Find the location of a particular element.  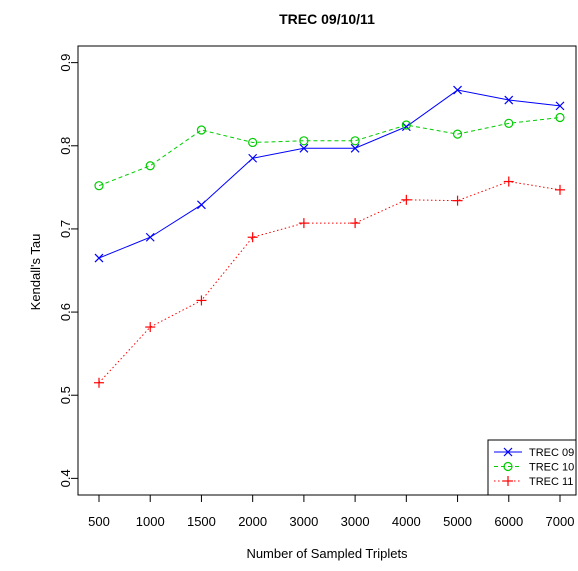

x-axis: 500 1000 1500 2000 3000 3000 4000 5000 6000 7000 is located at coordinates (331, 512).